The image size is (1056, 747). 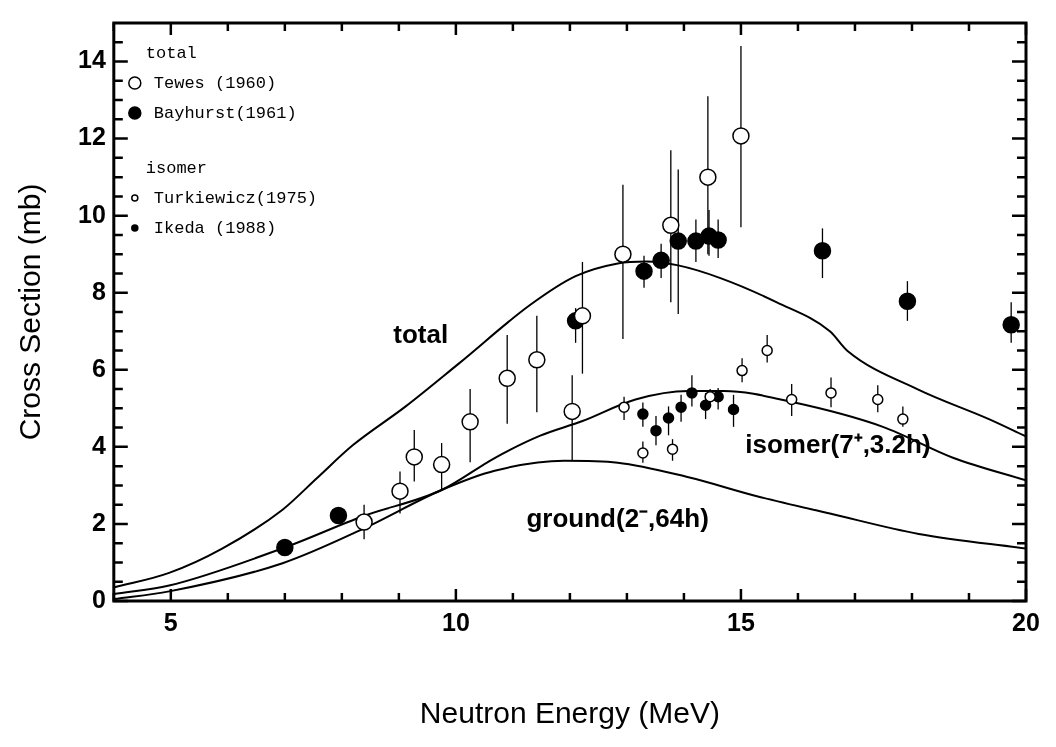 I want to click on y-tick-label: 6, so click(x=98, y=367).